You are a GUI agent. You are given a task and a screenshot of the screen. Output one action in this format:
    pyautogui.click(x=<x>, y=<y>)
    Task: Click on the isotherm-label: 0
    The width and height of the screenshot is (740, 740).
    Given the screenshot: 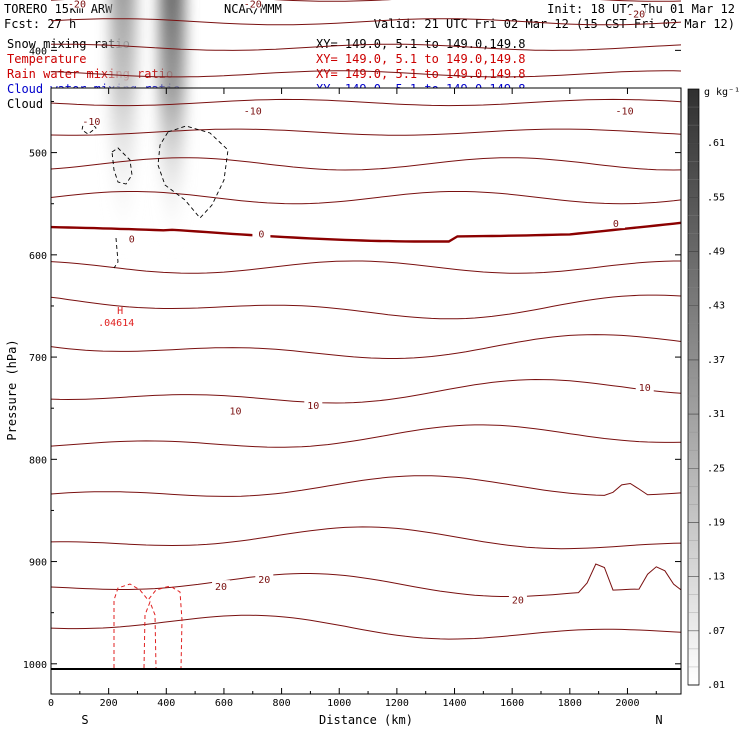 What is the action you would take?
    pyautogui.click(x=616, y=224)
    